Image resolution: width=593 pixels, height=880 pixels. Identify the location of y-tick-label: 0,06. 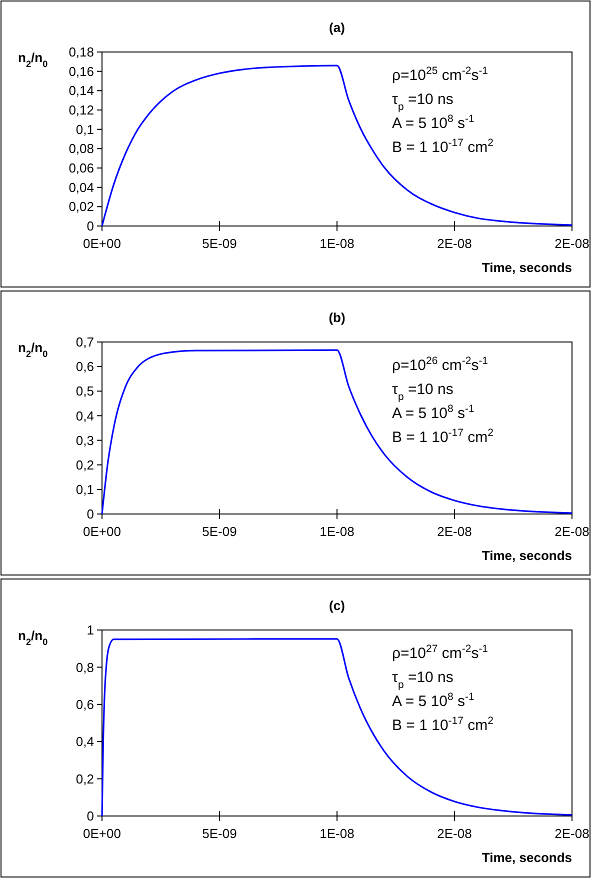
(81, 168).